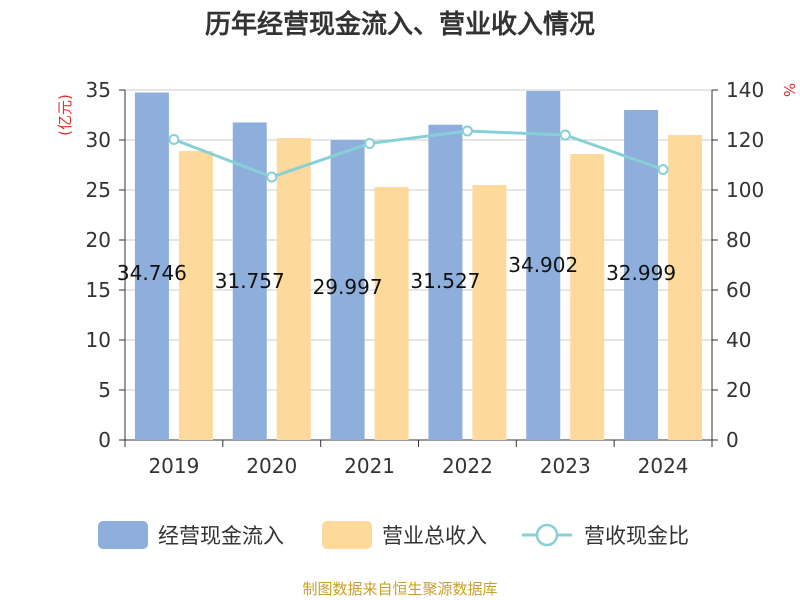  Describe the element at coordinates (173, 466) in the screenshot. I see `x-tick-label: 2019` at that location.